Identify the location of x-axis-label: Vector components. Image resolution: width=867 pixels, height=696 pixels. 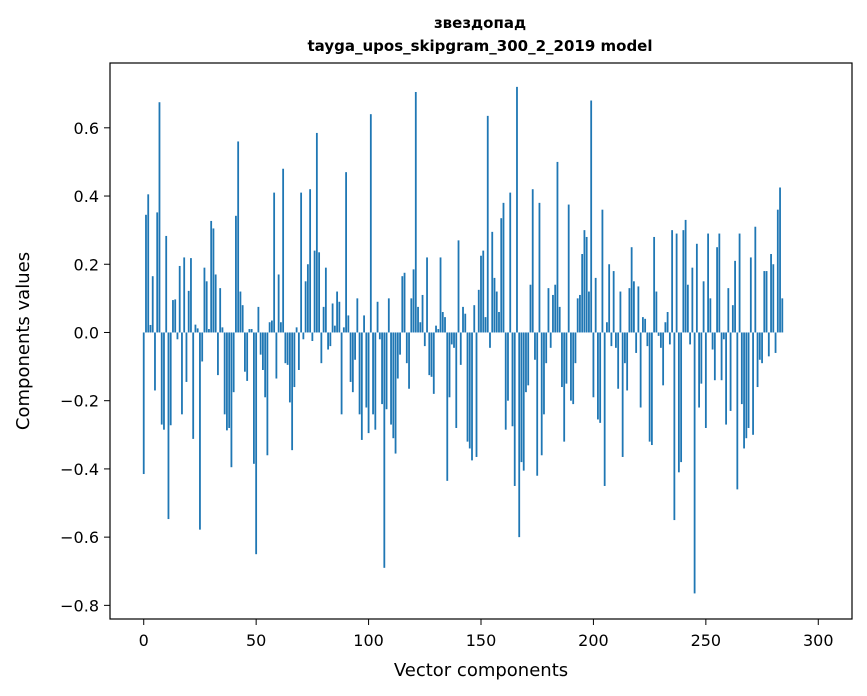
(481, 670).